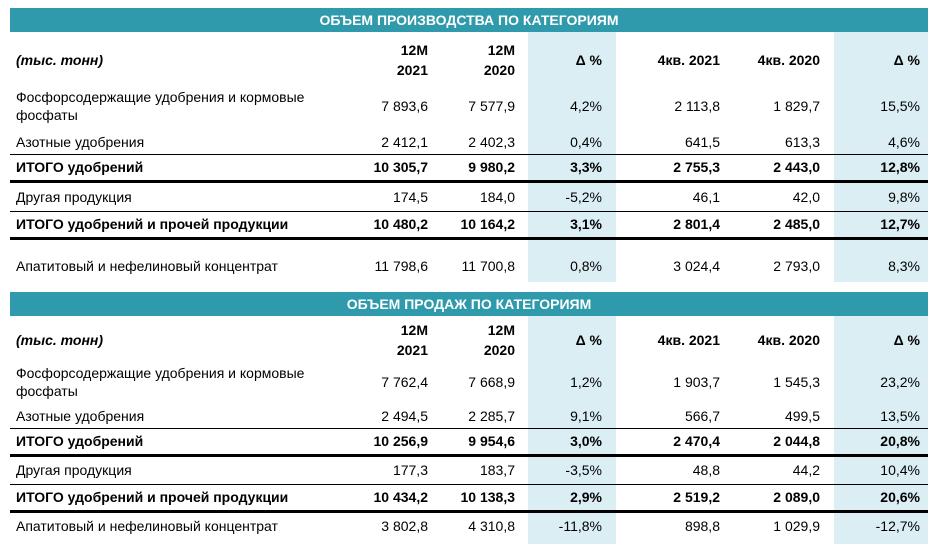  What do you see at coordinates (491, 167) in the screenshot?
I see `cell-12m-2020: 9 980,2` at bounding box center [491, 167].